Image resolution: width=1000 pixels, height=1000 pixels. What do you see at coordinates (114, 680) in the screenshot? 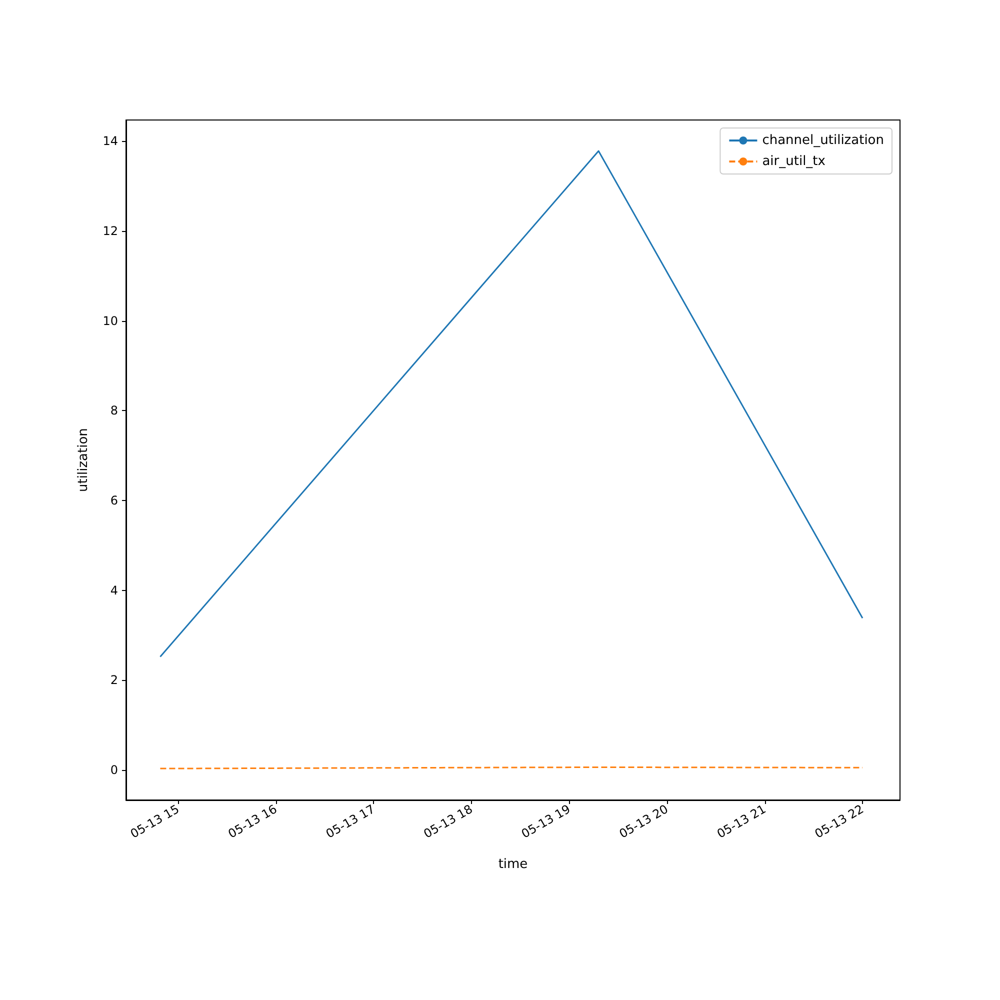
I see `y-tick-label: 2` at bounding box center [114, 680].